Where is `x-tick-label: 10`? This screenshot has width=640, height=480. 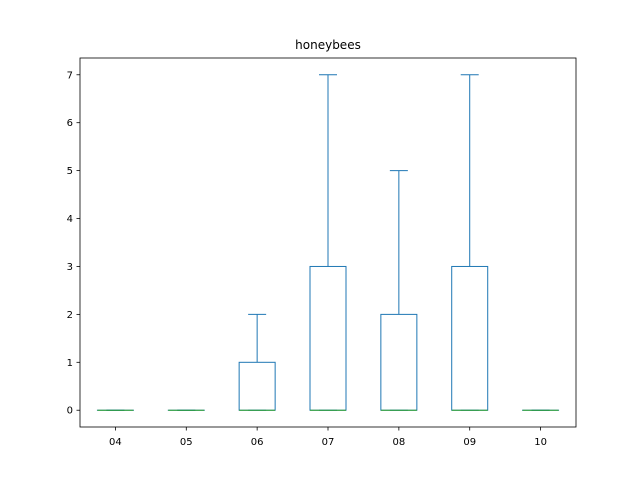
x-tick-label: 10 is located at coordinates (540, 442).